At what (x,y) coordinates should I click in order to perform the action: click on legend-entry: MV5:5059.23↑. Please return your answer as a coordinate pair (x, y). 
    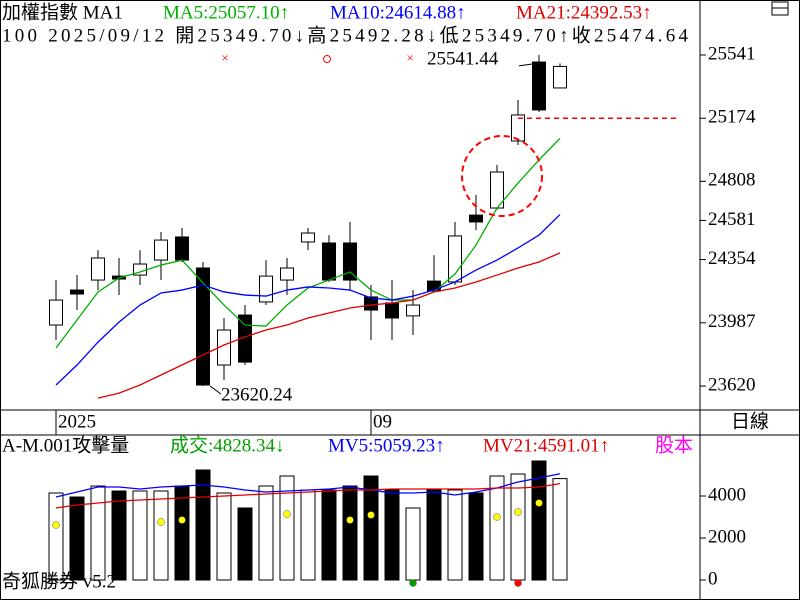
    Looking at the image, I should click on (386, 445).